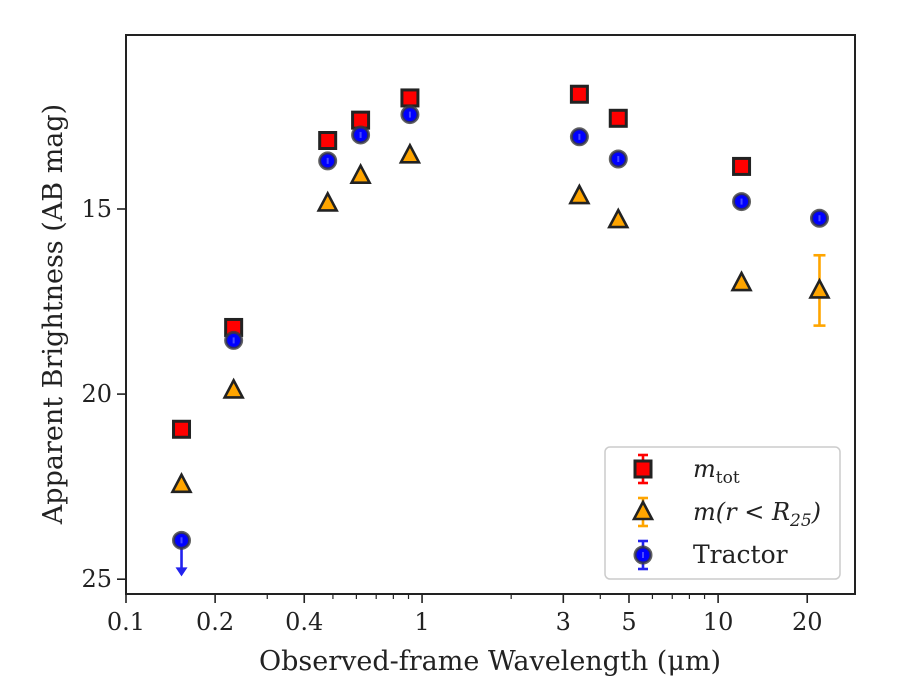 This screenshot has height=700, width=900. Describe the element at coordinates (465, 615) in the screenshot. I see `x-axis: 0.1 0.2 0.4 1 3 5 10 20` at that location.